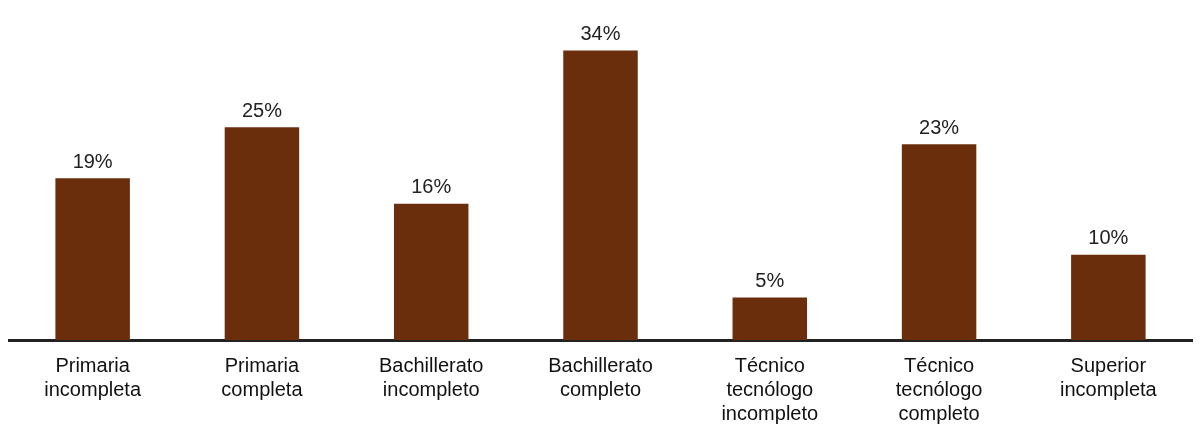 Image resolution: width=1201 pixels, height=448 pixels. I want to click on x-tick-label: Primaria completa, so click(262, 376).